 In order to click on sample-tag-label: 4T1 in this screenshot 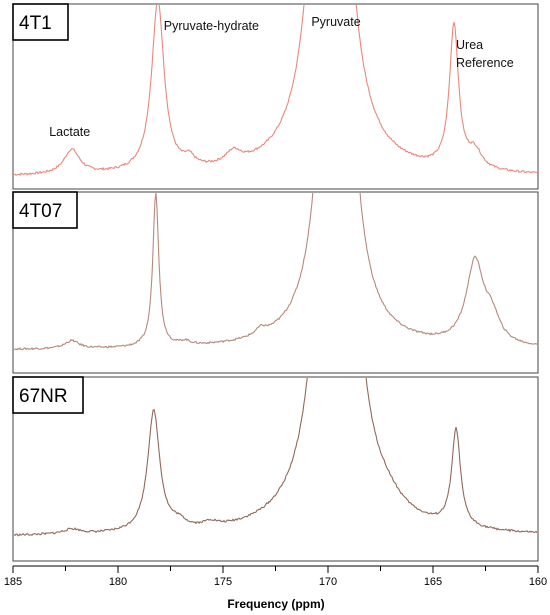, I will do `click(35, 23)`.